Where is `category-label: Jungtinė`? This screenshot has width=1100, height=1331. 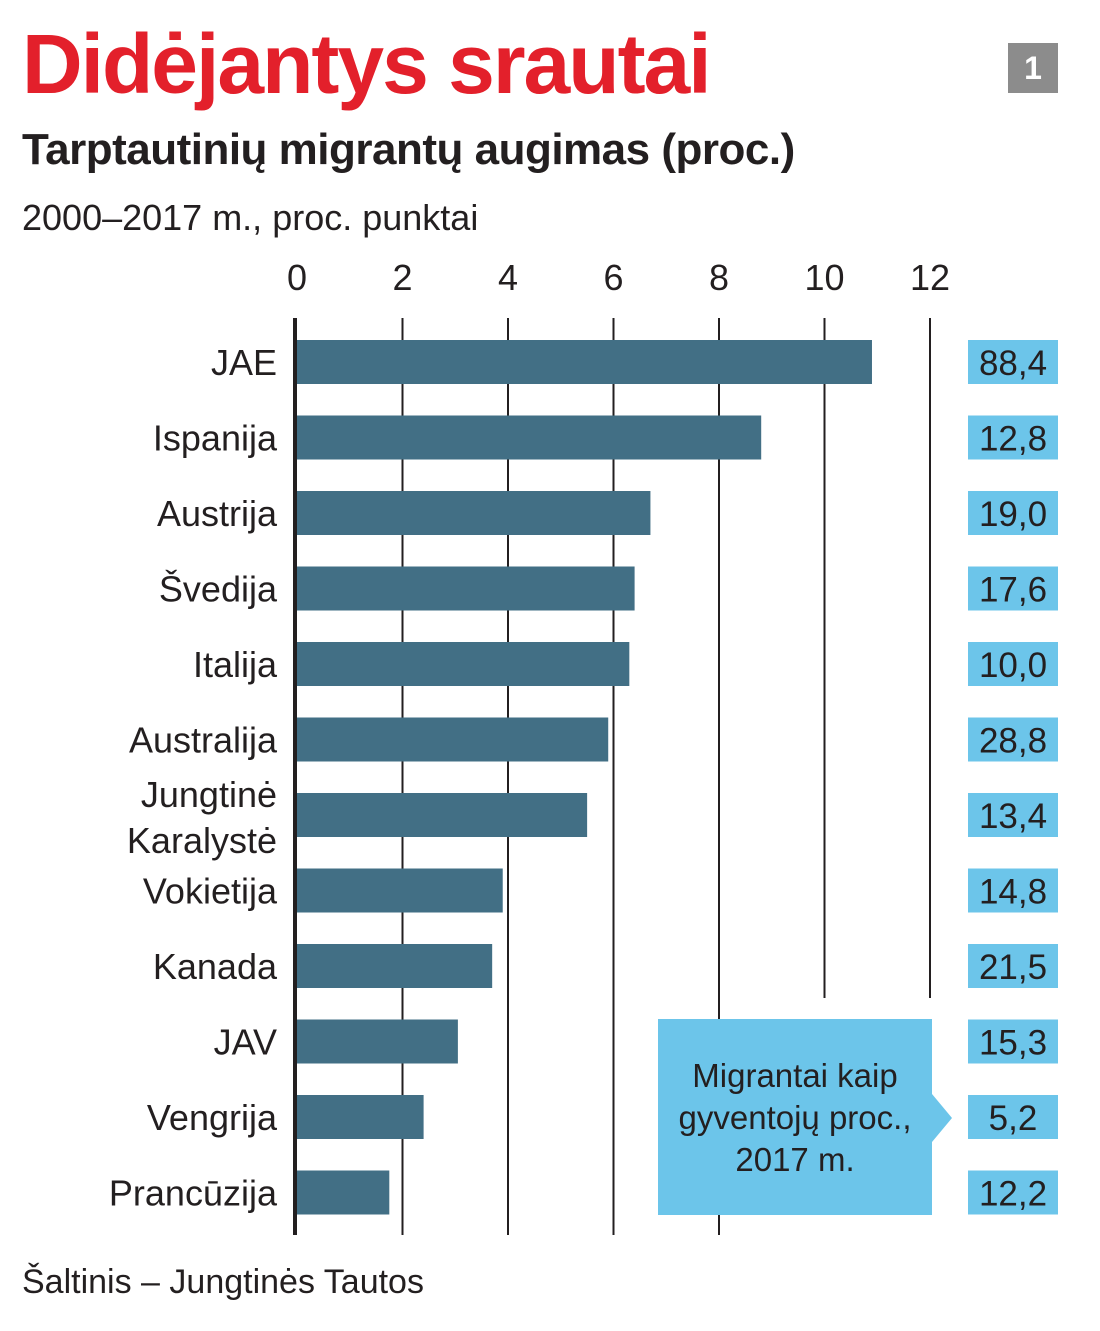
category-label: Jungtinė is located at coordinates (209, 794).